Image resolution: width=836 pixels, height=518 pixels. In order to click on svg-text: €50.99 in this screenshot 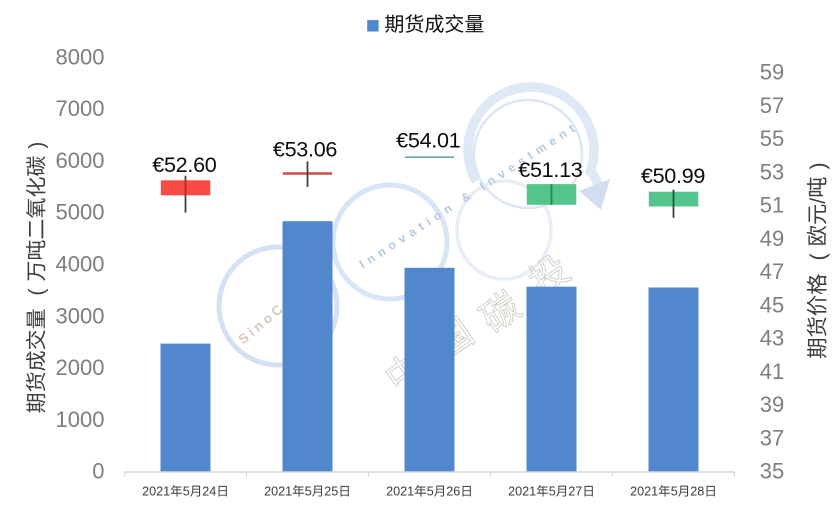, I will do `click(673, 175)`.